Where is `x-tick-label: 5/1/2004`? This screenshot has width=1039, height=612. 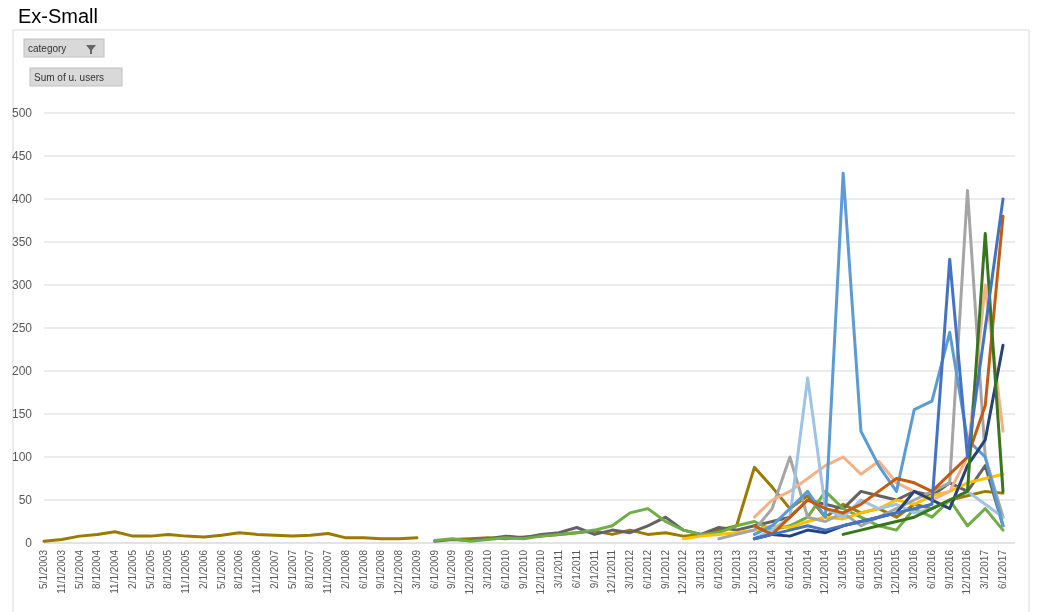
x-tick-label: 5/1/2004 is located at coordinates (79, 569).